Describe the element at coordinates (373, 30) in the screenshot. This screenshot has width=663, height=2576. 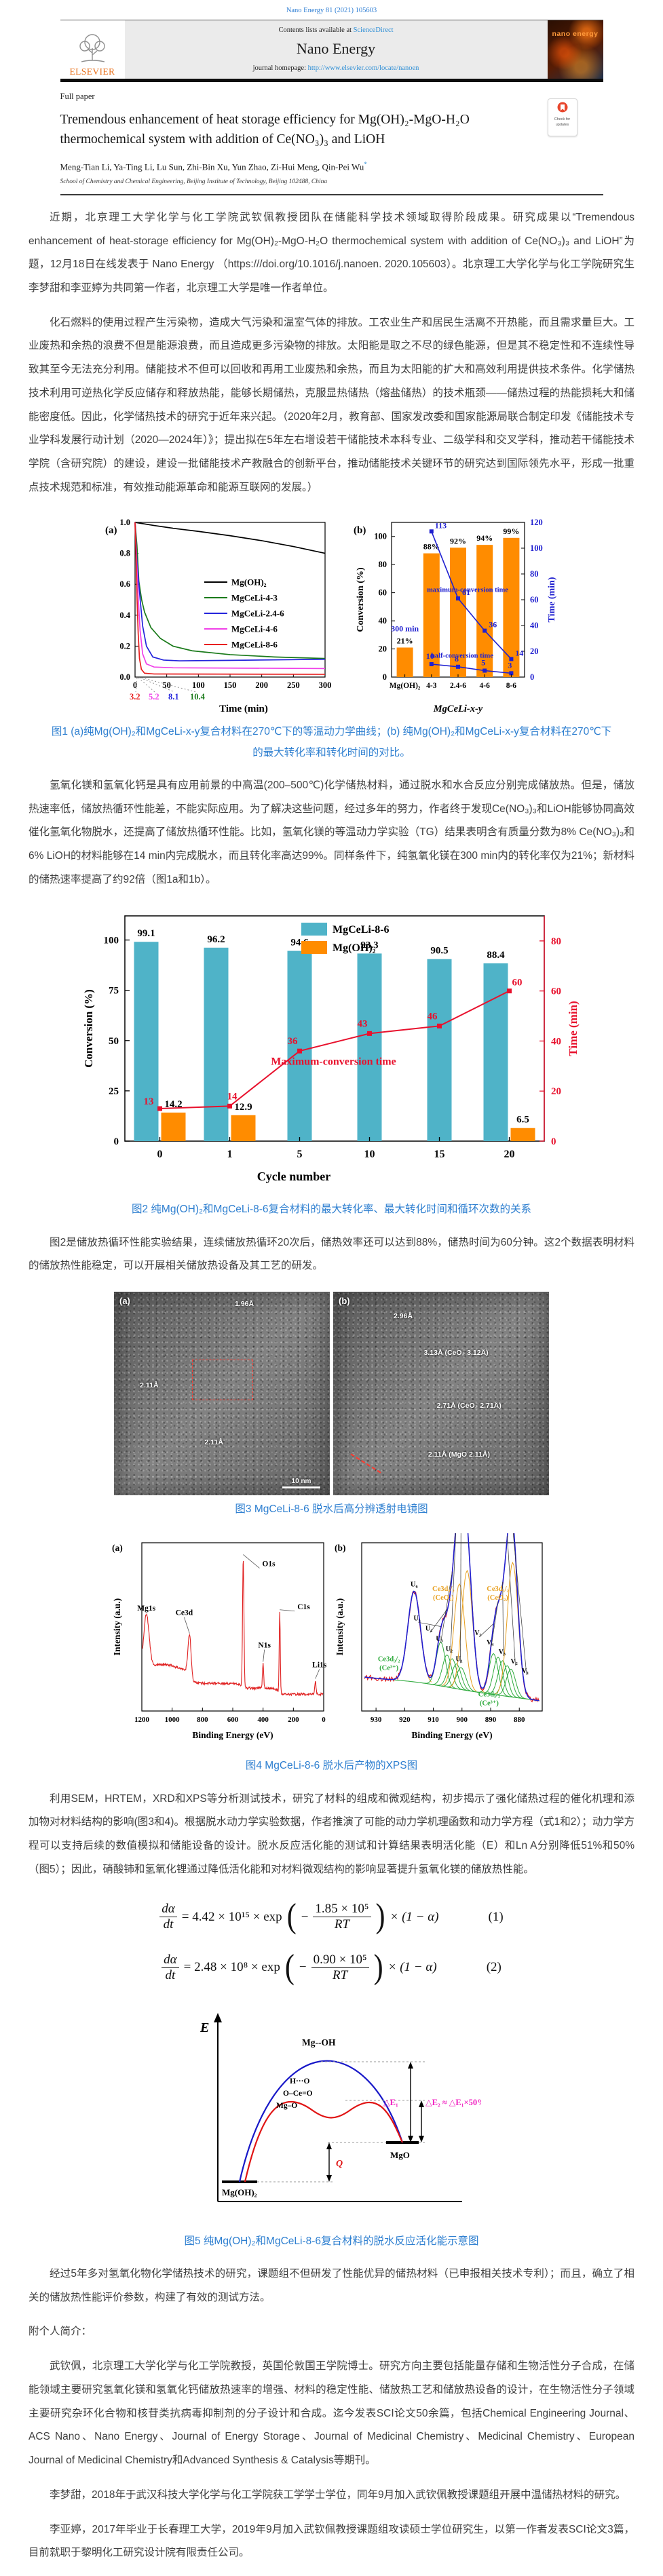
I see `sciencedirect-link: ScienceDirect` at that location.